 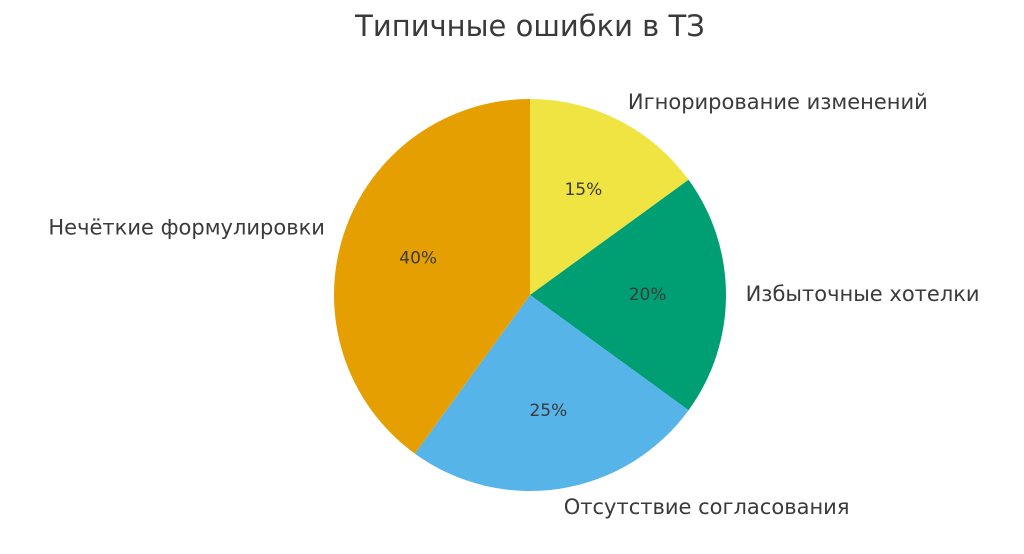 I want to click on slice-label: Избыточные хотелки, so click(x=863, y=294).